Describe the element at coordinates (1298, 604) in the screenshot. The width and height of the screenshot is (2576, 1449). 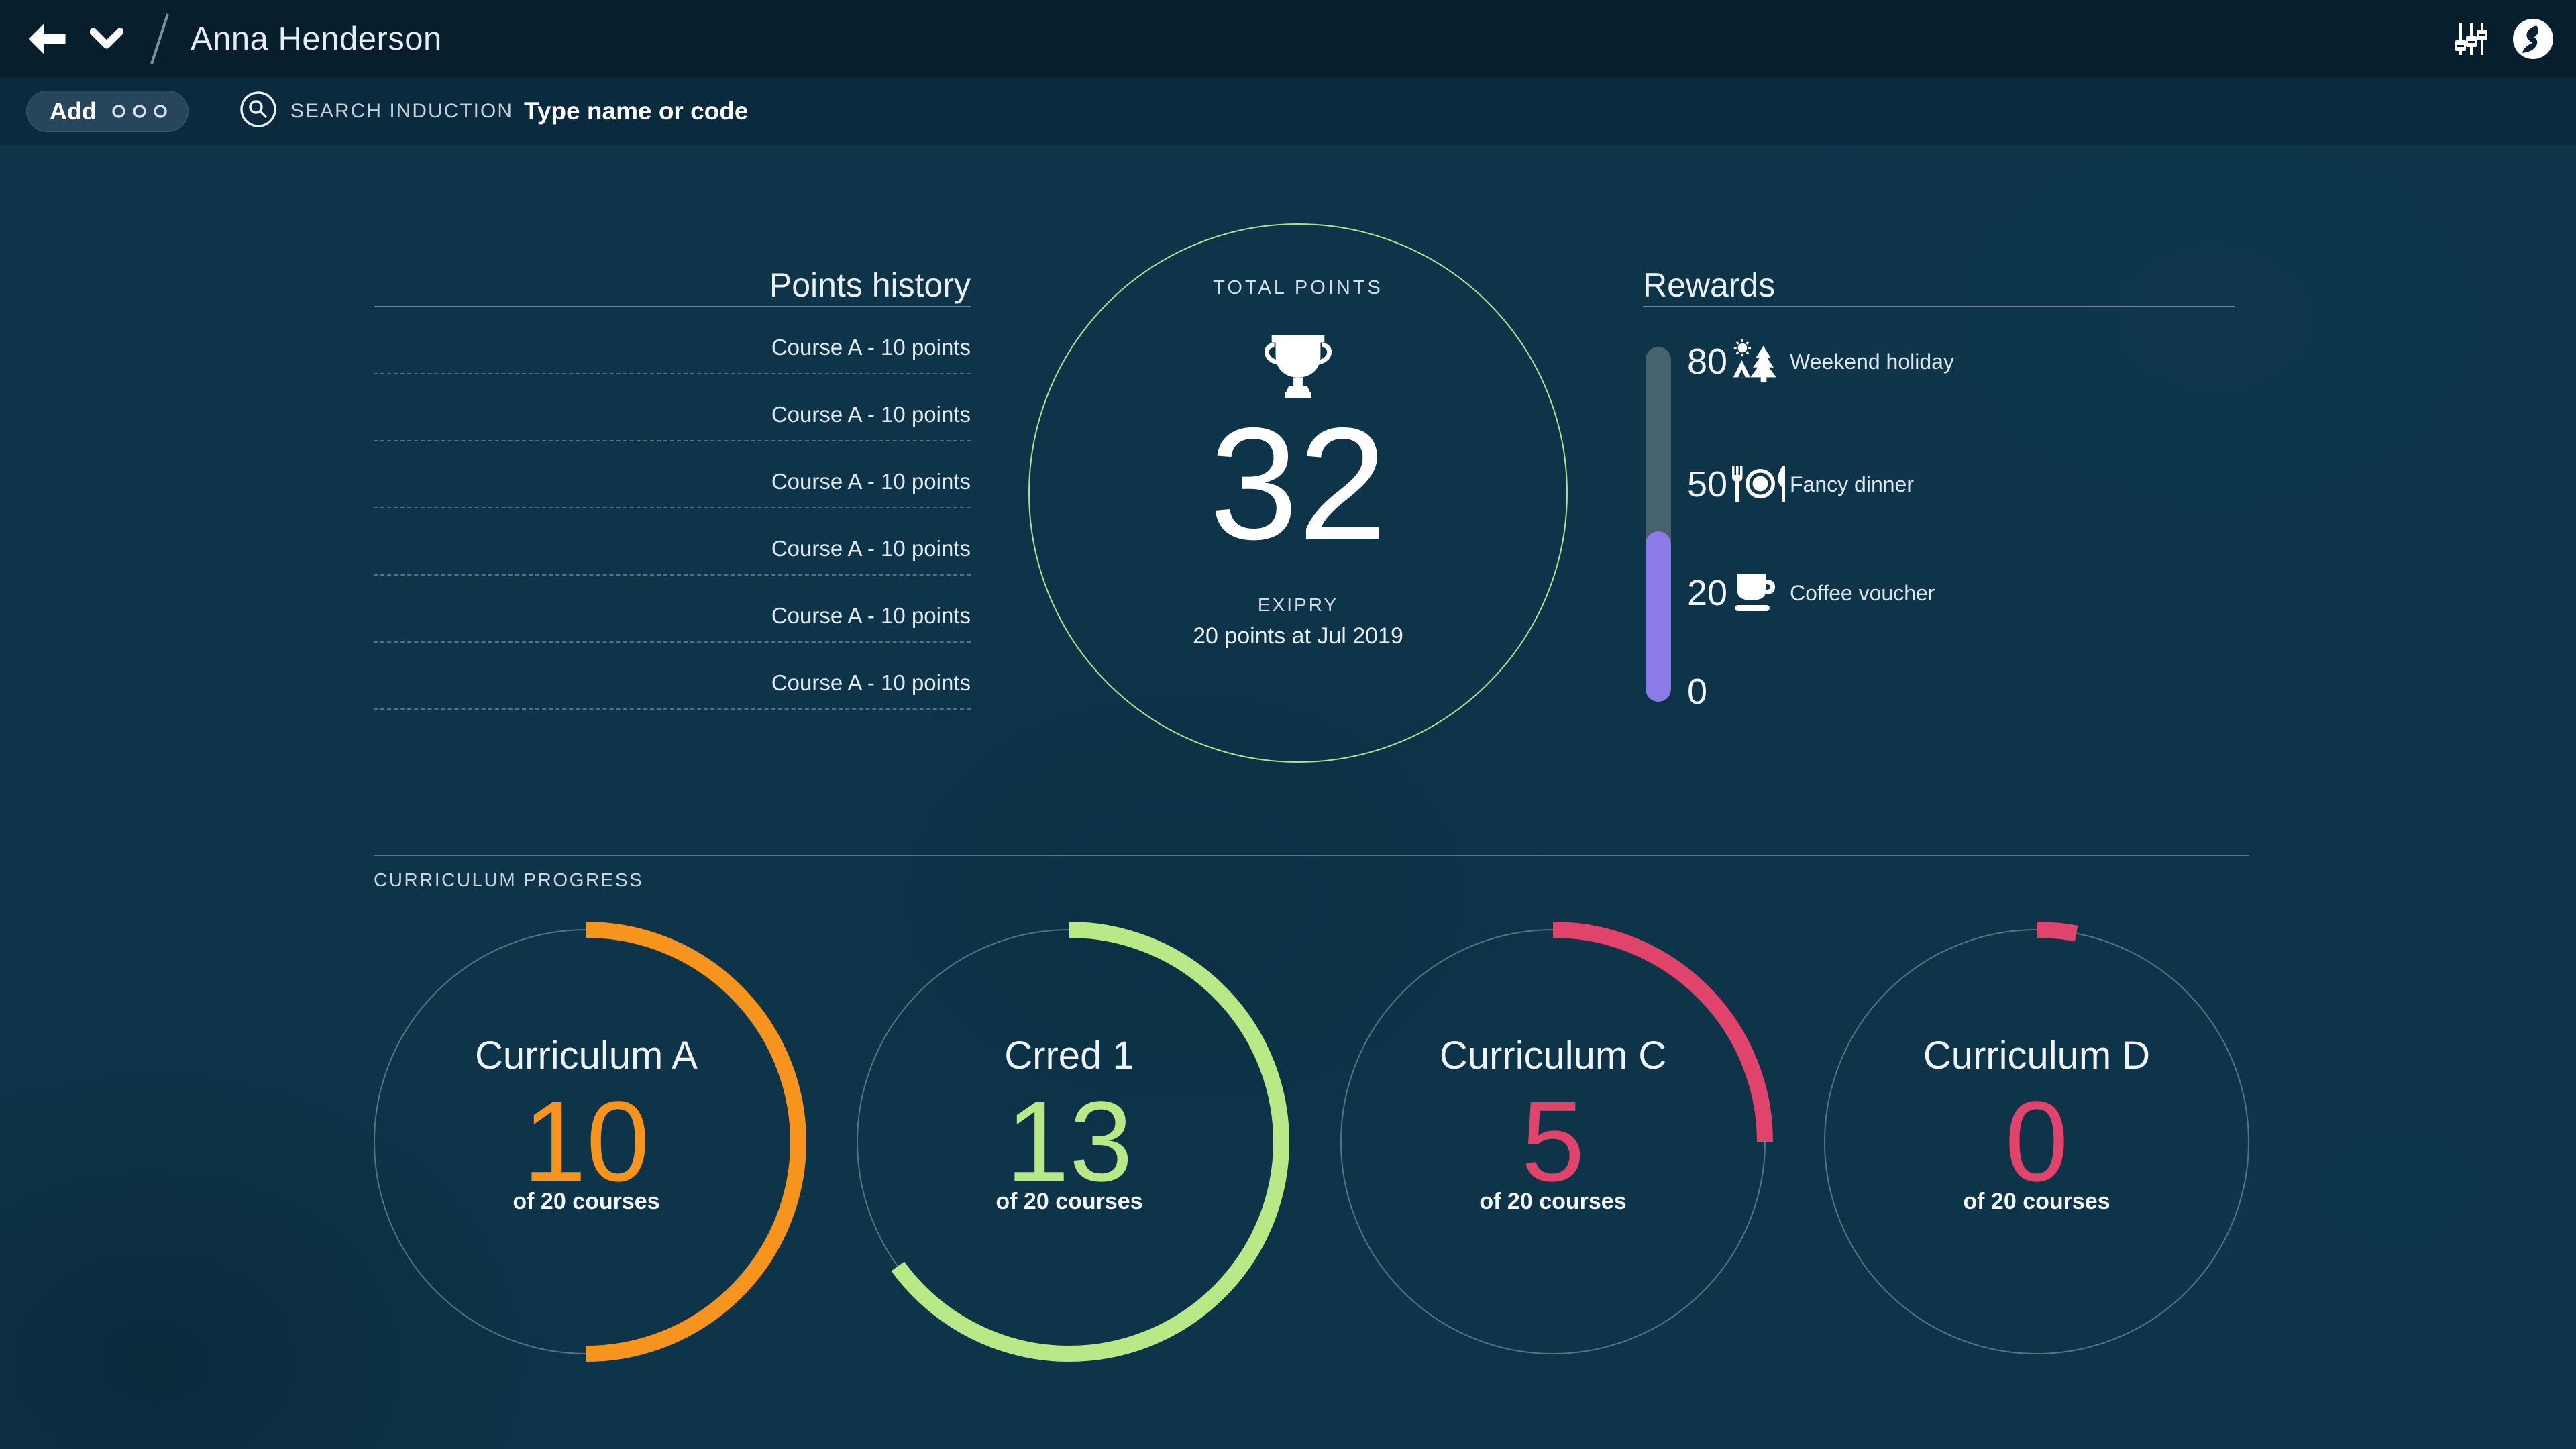
I see `expiry-label: EXIPRY` at that location.